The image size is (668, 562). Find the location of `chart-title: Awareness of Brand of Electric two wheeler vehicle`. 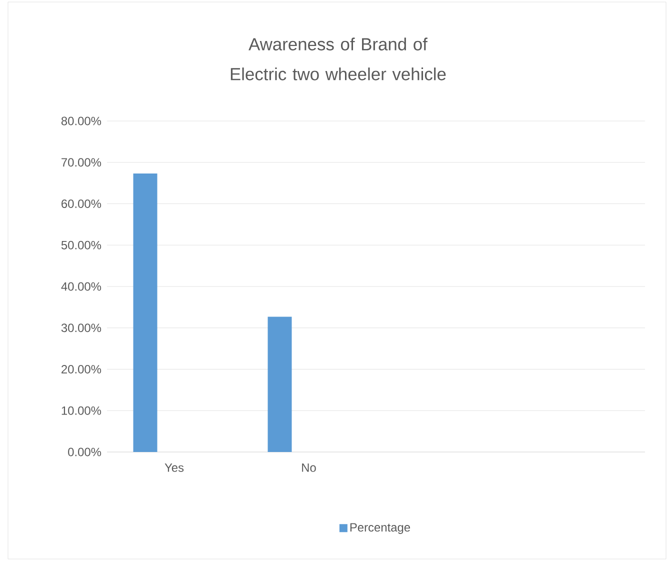

chart-title: Awareness of Brand of Electric two wheeler vehicle is located at coordinates (338, 59).